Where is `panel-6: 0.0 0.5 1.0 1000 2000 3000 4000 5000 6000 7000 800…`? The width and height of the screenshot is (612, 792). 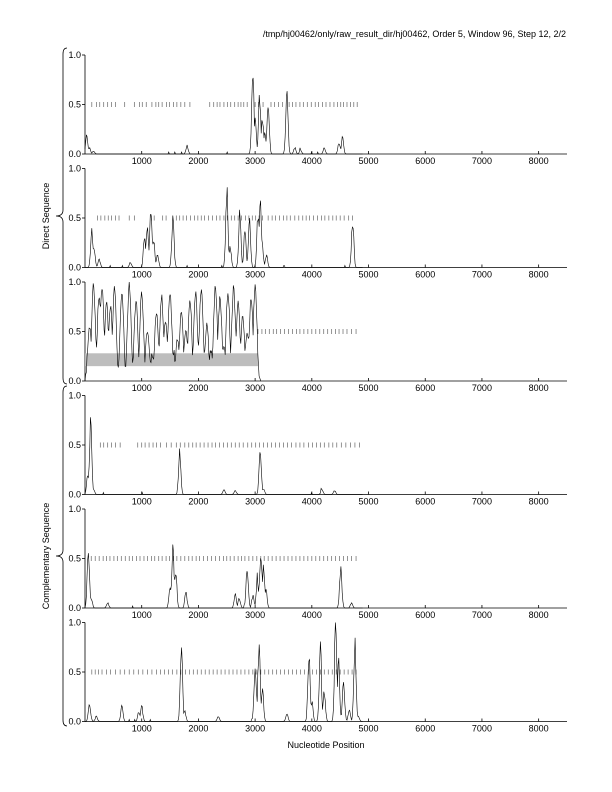 panel-6: 0.0 0.5 1.0 1000 2000 3000 4000 5000 6000 7000 800… is located at coordinates (317, 676).